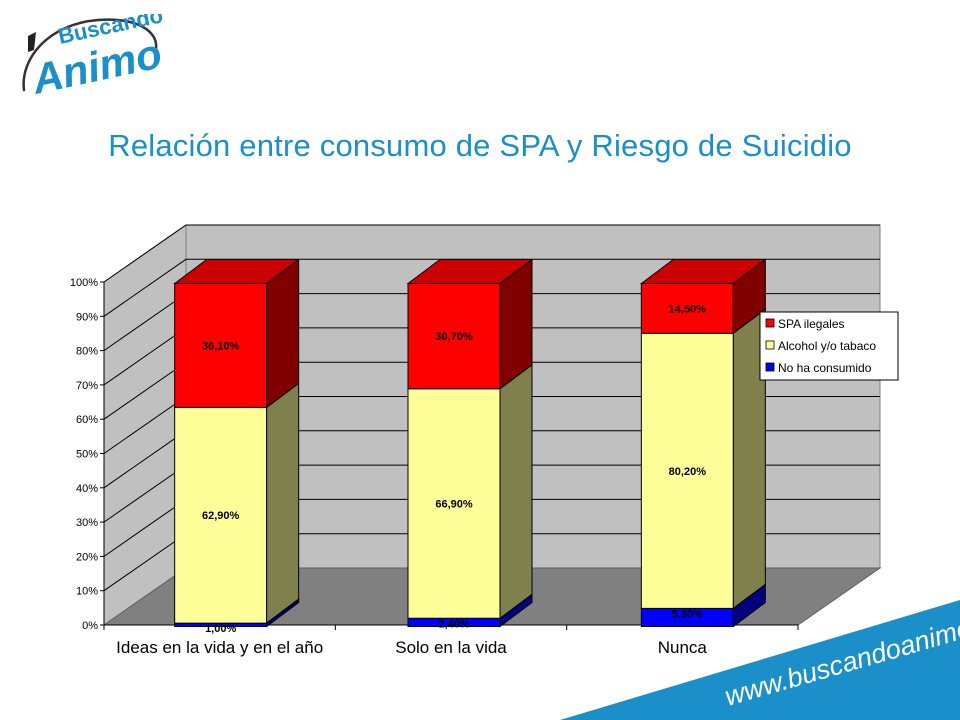 This screenshot has height=720, width=960. I want to click on banner-shape, so click(760, 660).